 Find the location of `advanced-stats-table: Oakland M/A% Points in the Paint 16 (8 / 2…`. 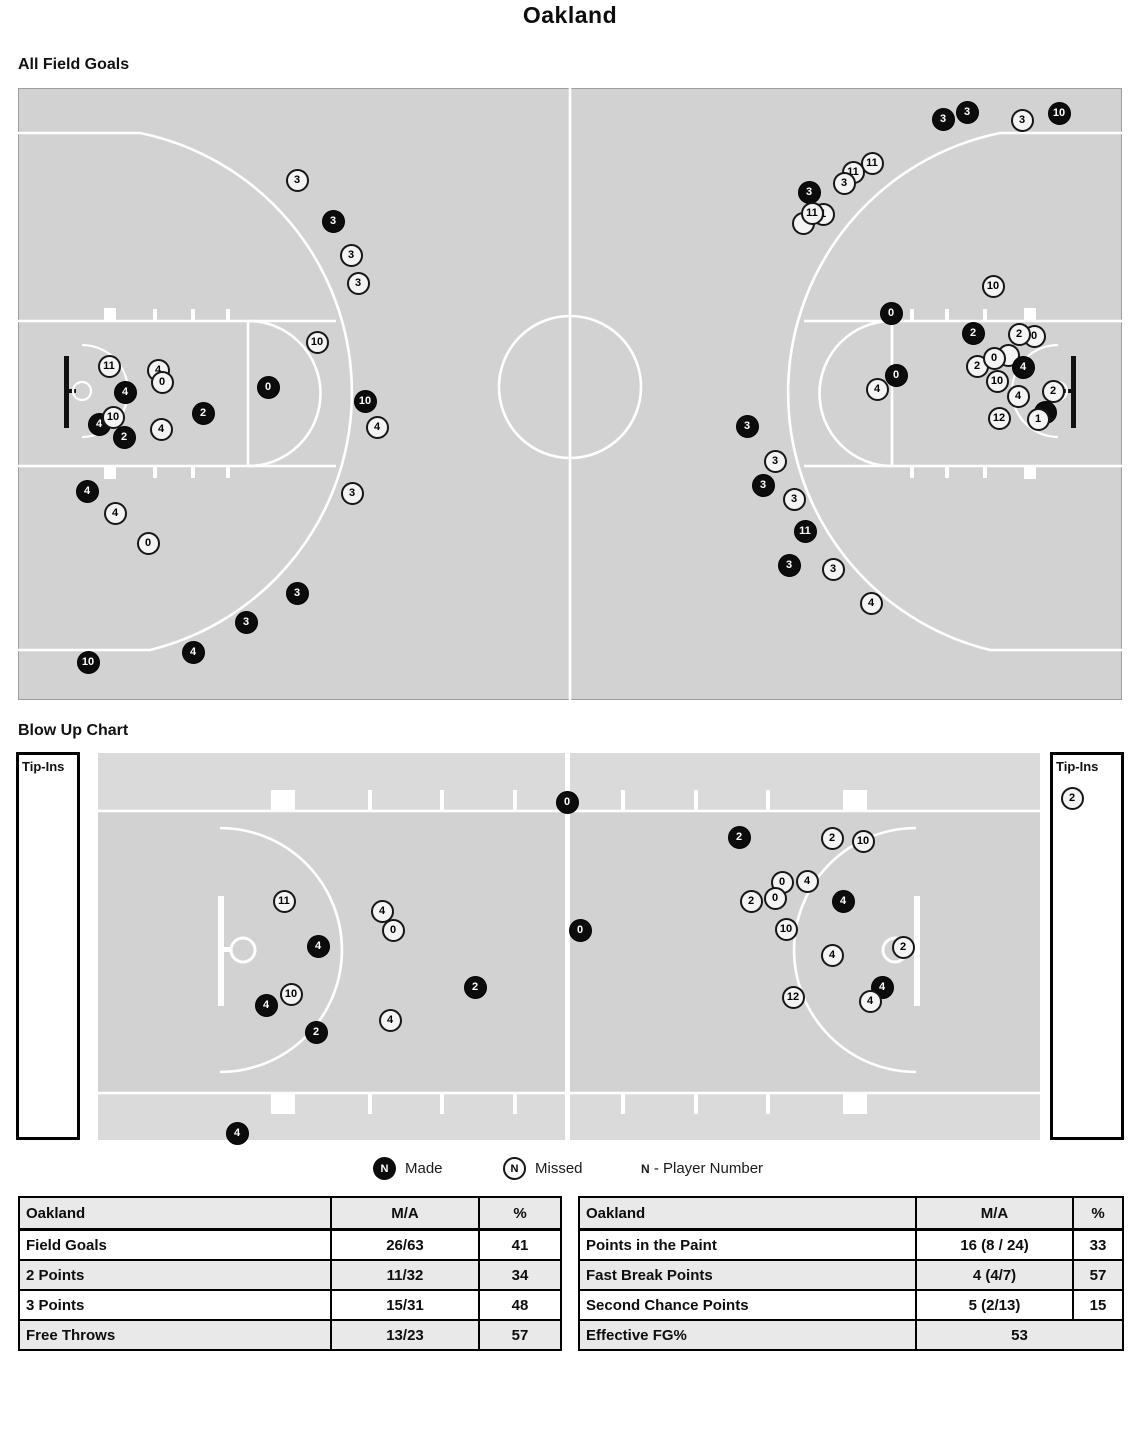

advanced-stats-table: Oakland M/A% Points in the Paint 16 (8 / 2… is located at coordinates (851, 1273).